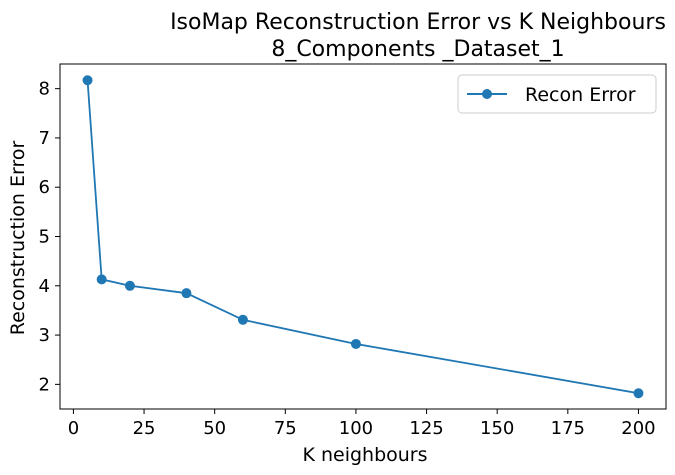 The height and width of the screenshot is (475, 675). Describe the element at coordinates (364, 455) in the screenshot. I see `x-axis-label: K neighbours` at that location.